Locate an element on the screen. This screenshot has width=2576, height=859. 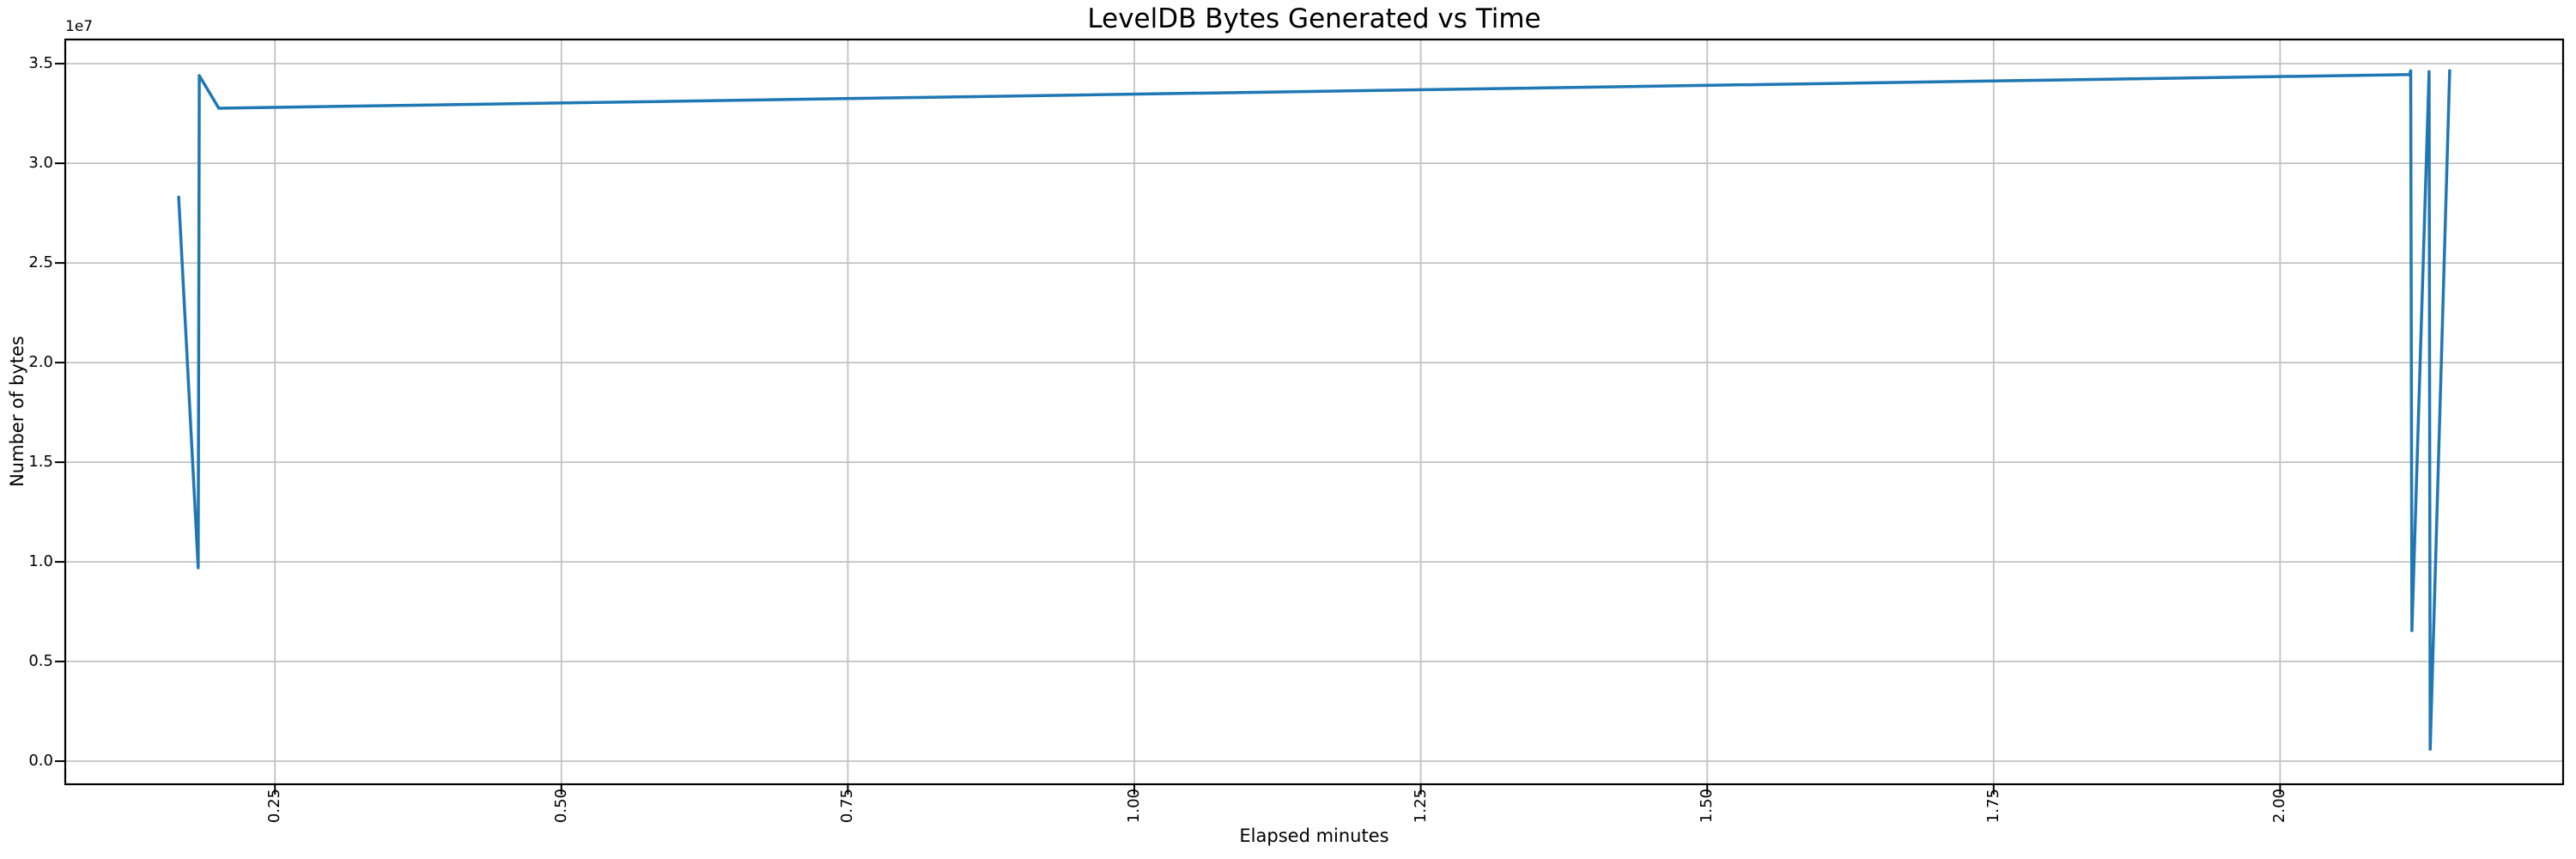
chart-title: LevelDB Bytes Generated vs Time is located at coordinates (1314, 19).